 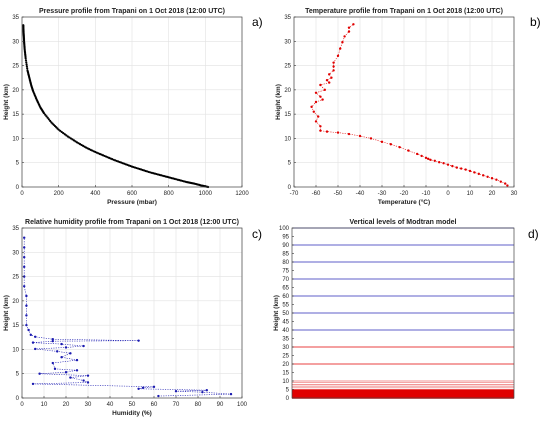 What do you see at coordinates (110, 405) in the screenshot?
I see `x-tick-label: 40` at bounding box center [110, 405].